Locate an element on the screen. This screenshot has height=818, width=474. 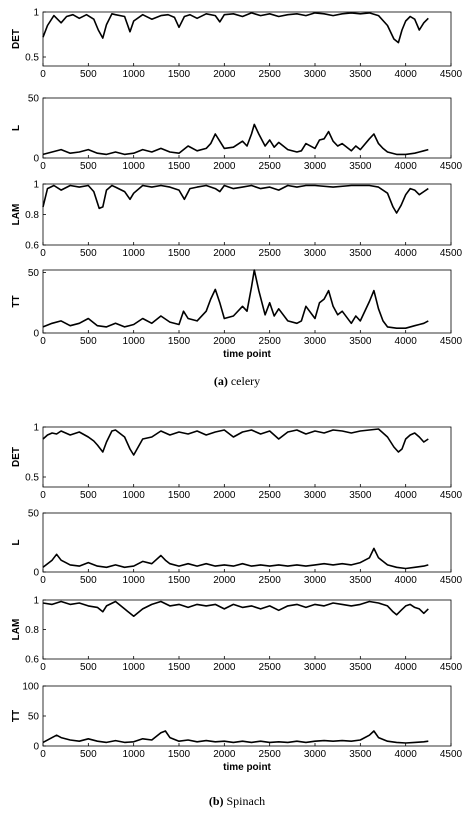
panel-b-l-xtick-label: 4000 is located at coordinates (406, 580).